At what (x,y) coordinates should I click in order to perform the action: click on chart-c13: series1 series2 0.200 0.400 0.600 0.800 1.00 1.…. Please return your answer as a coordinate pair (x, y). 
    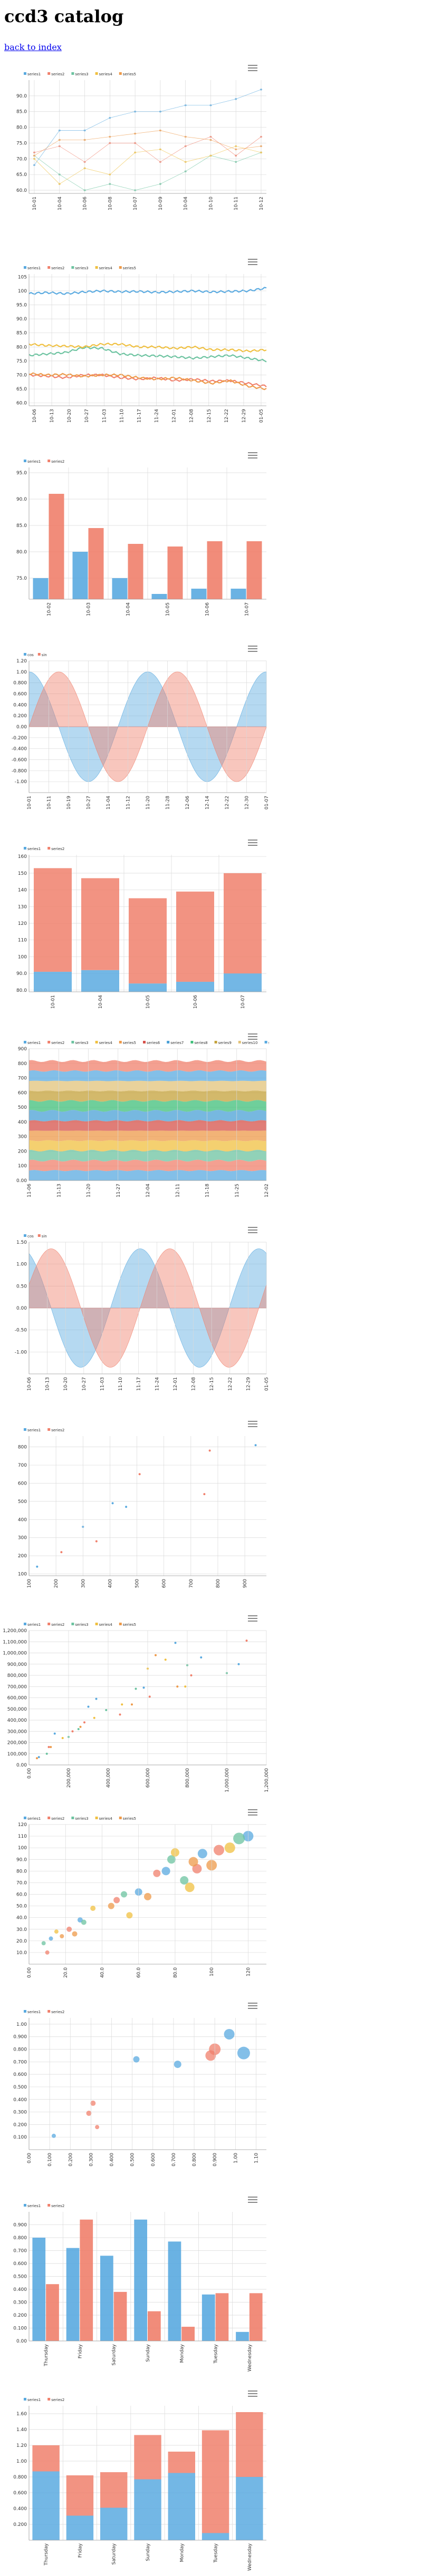
    Looking at the image, I should click on (211, 2482).